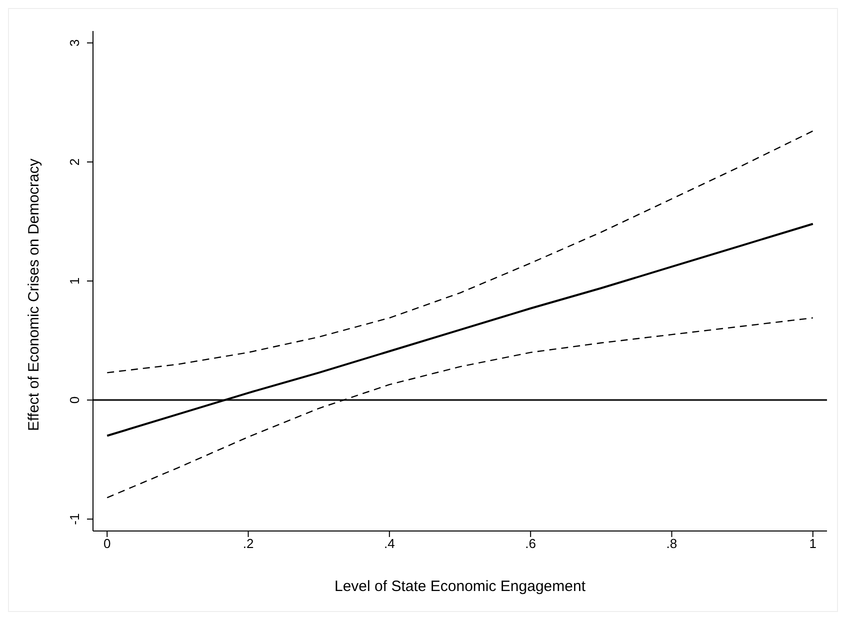 The height and width of the screenshot is (618, 844). I want to click on x-tick-label: .4, so click(389, 544).